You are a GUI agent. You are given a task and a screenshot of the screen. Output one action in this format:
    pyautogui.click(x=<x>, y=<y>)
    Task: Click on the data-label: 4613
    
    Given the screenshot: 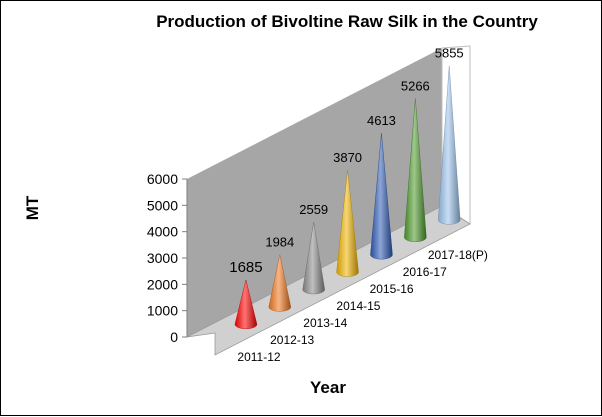 What is the action you would take?
    pyautogui.click(x=381, y=120)
    